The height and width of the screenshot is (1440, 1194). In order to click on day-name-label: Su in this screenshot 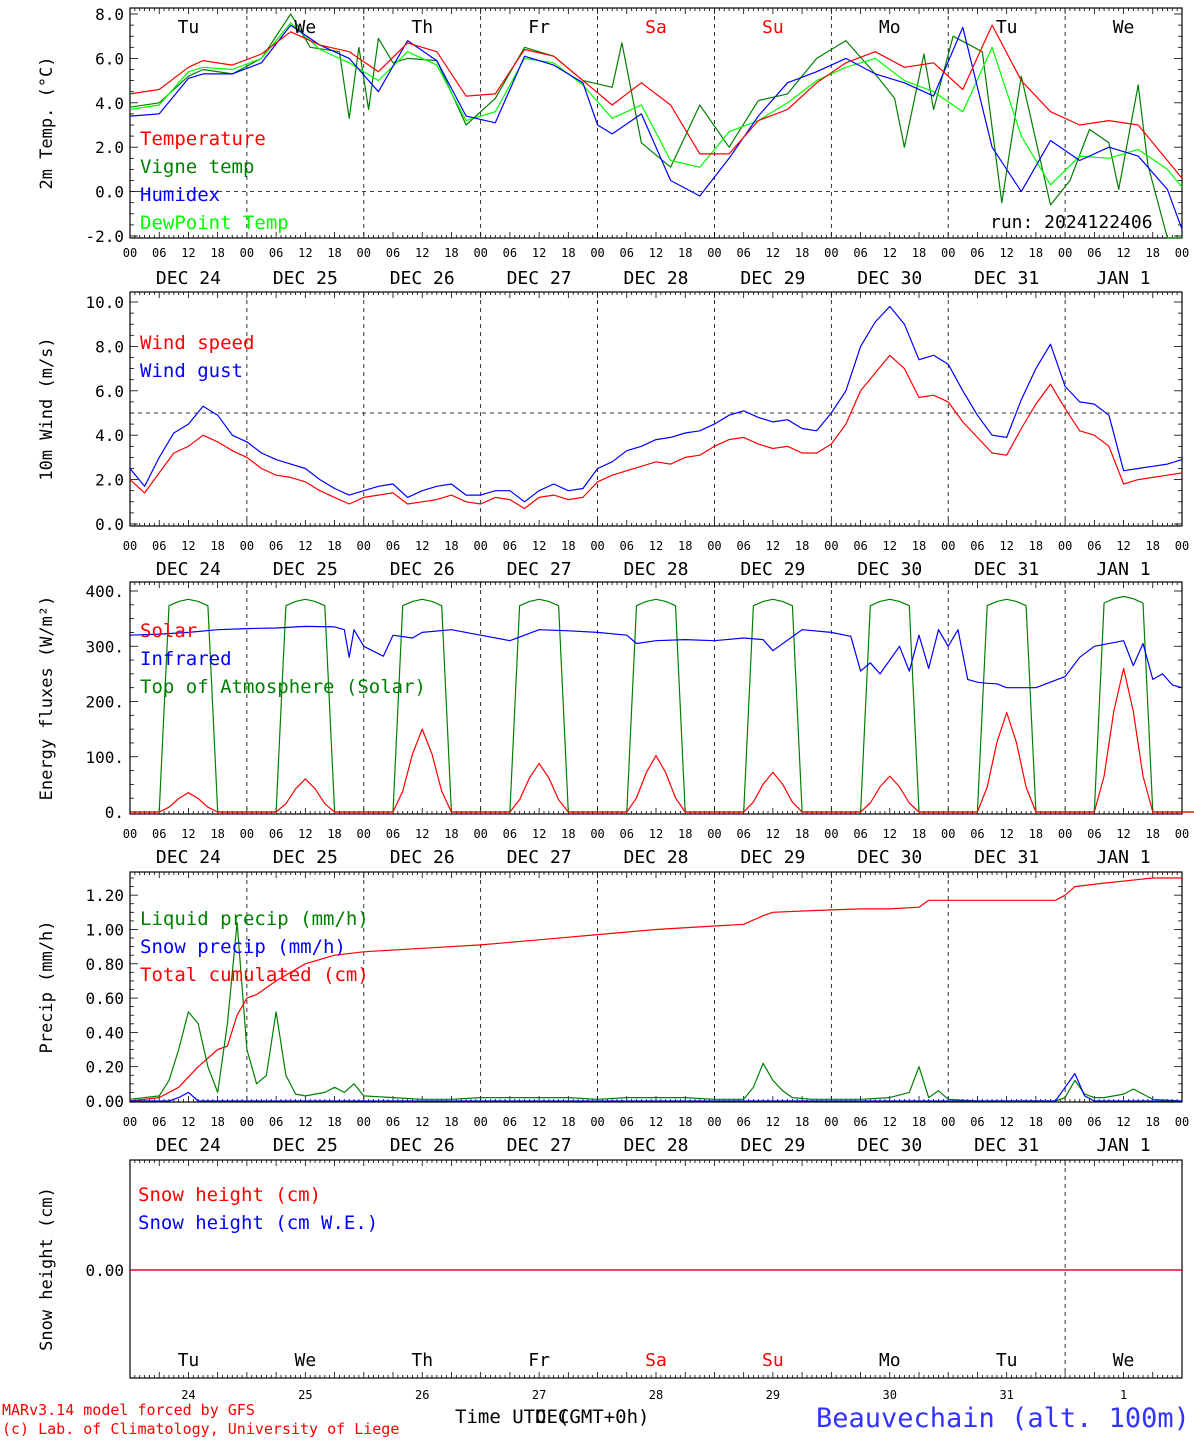, I will do `click(773, 27)`.